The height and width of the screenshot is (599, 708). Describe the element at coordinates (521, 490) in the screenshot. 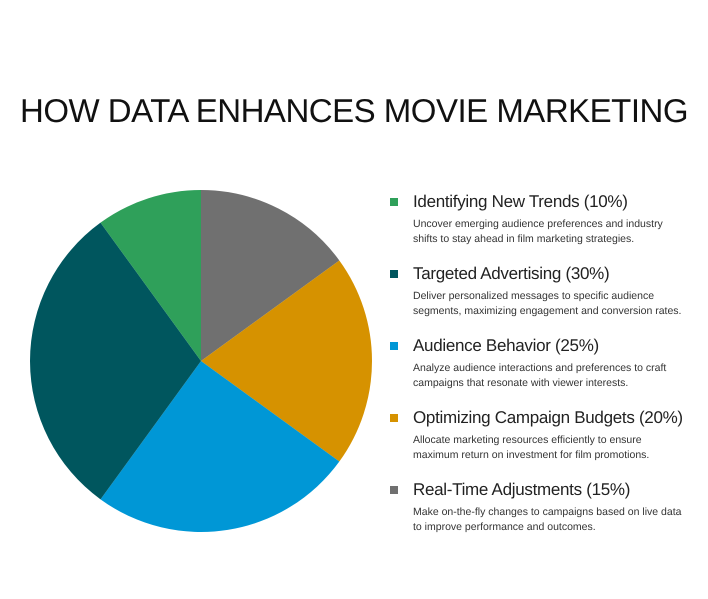

I see `legend-label: Real-Time Adjustments (15%)` at that location.